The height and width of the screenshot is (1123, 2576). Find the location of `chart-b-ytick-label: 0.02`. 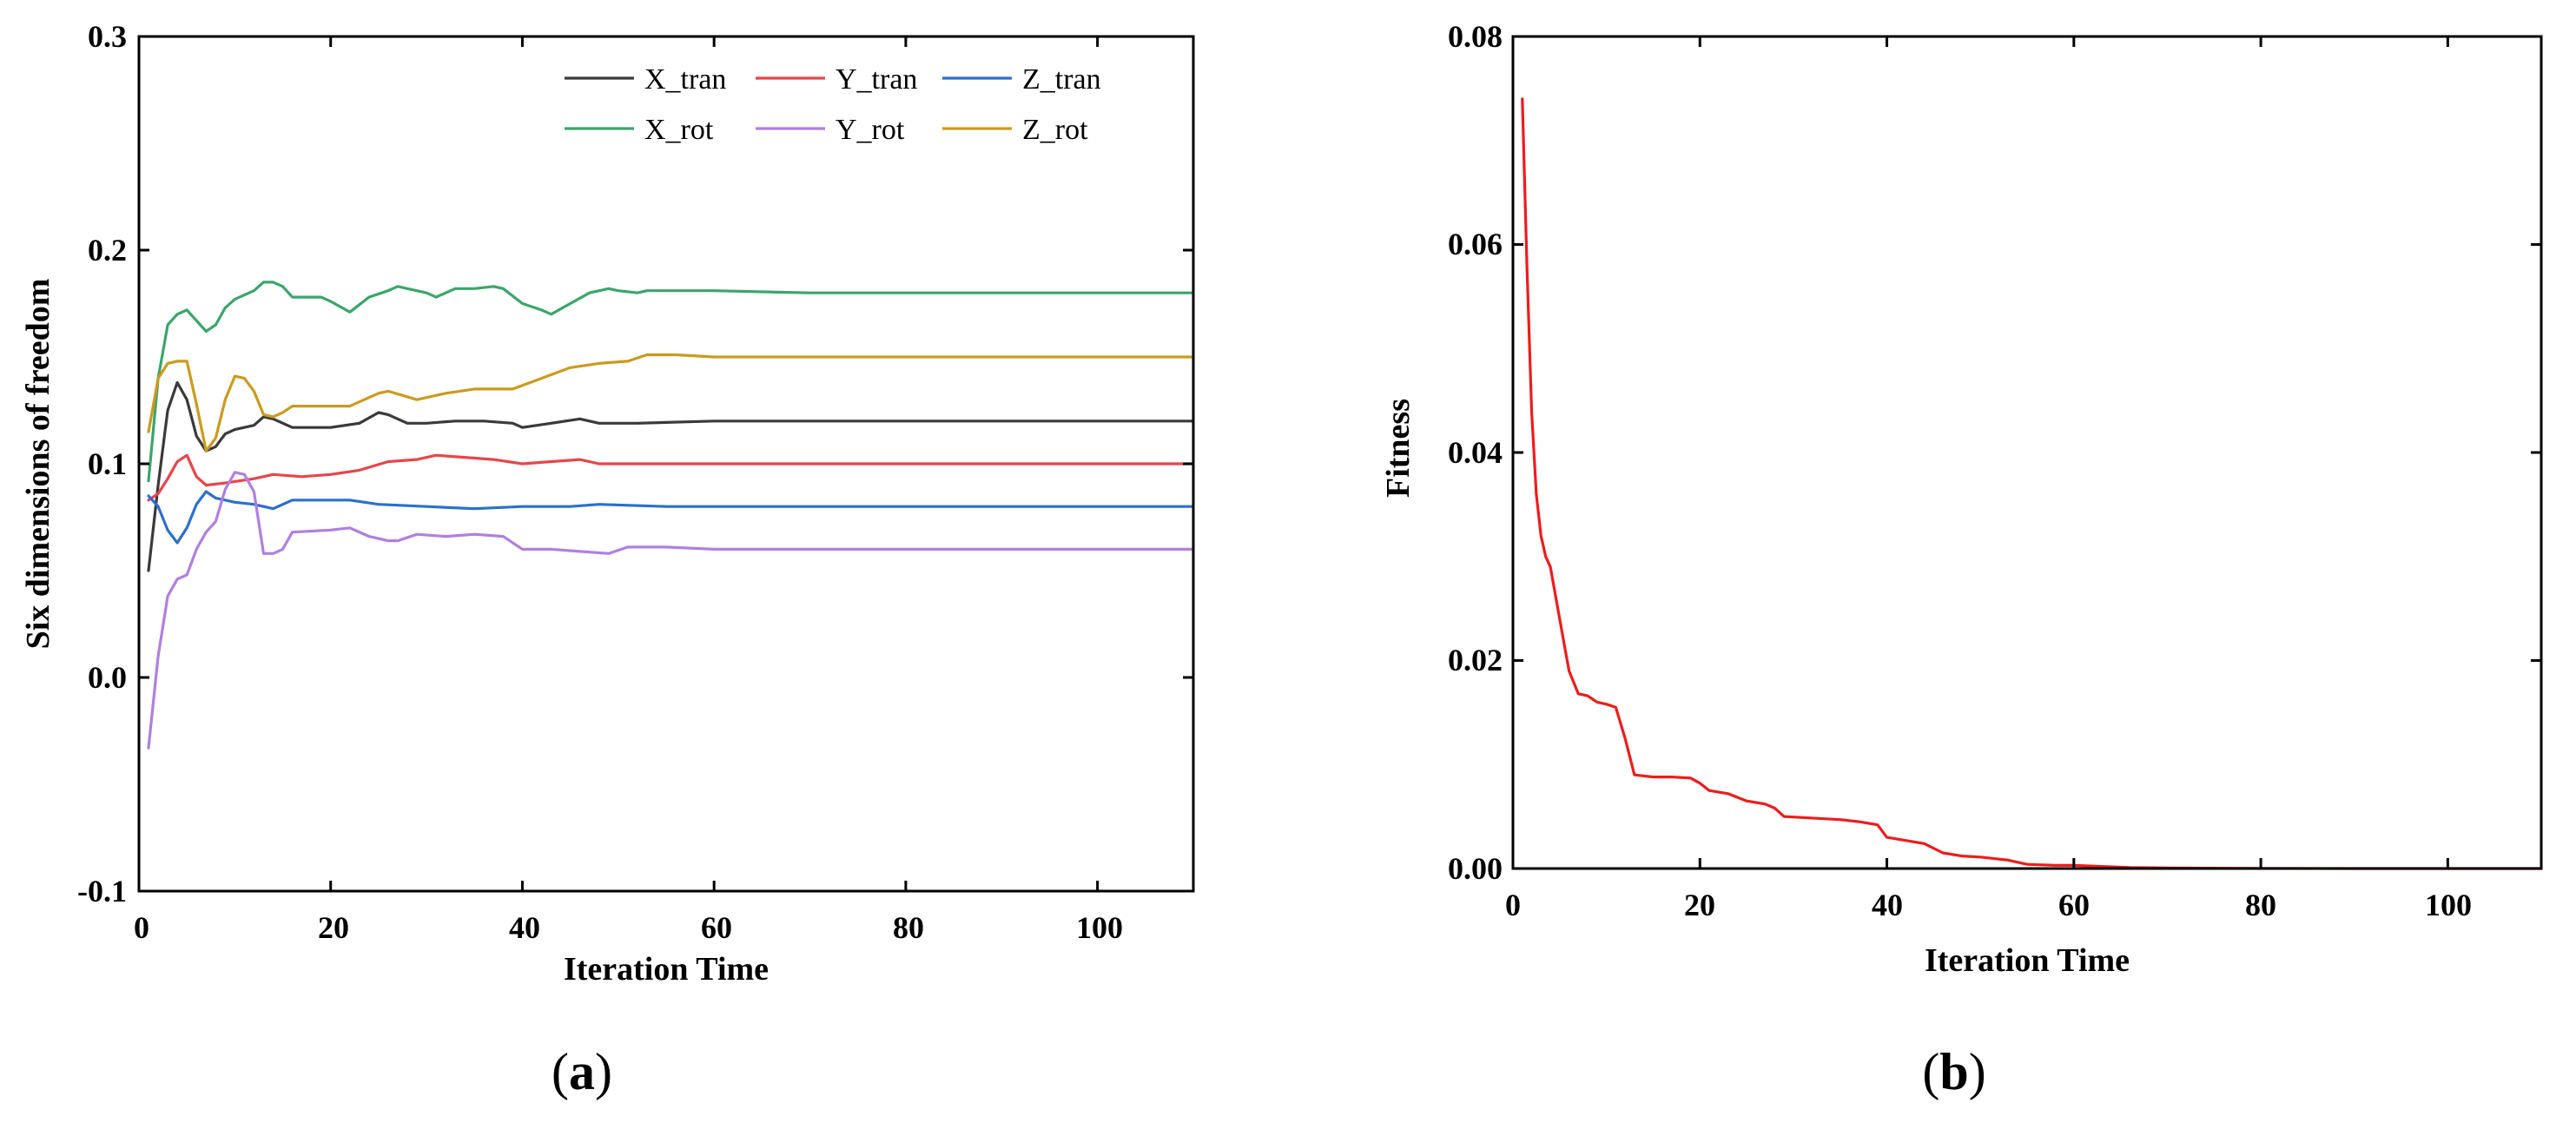

chart-b-ytick-label: 0.02 is located at coordinates (1475, 660).